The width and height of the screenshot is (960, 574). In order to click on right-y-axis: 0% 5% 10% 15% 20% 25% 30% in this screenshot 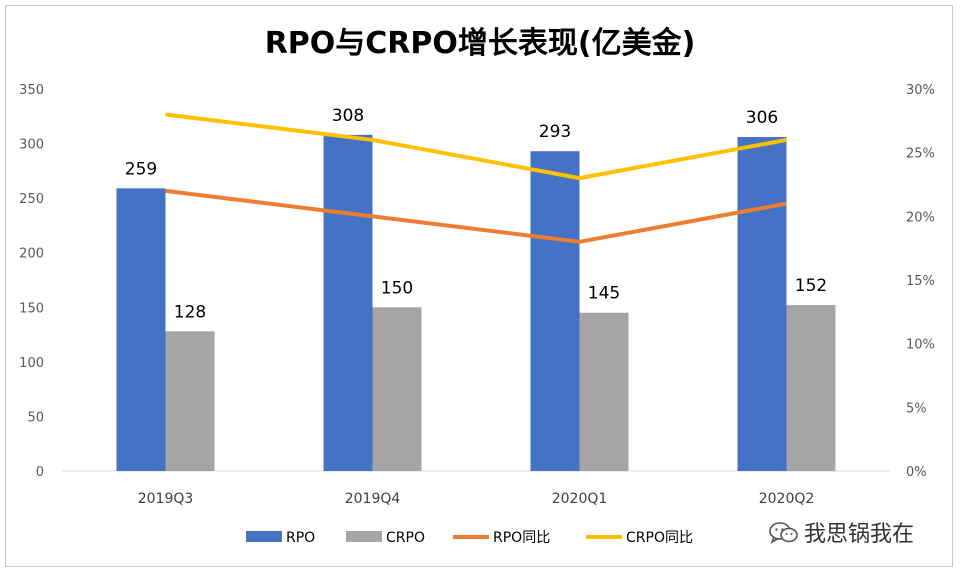, I will do `click(920, 281)`.